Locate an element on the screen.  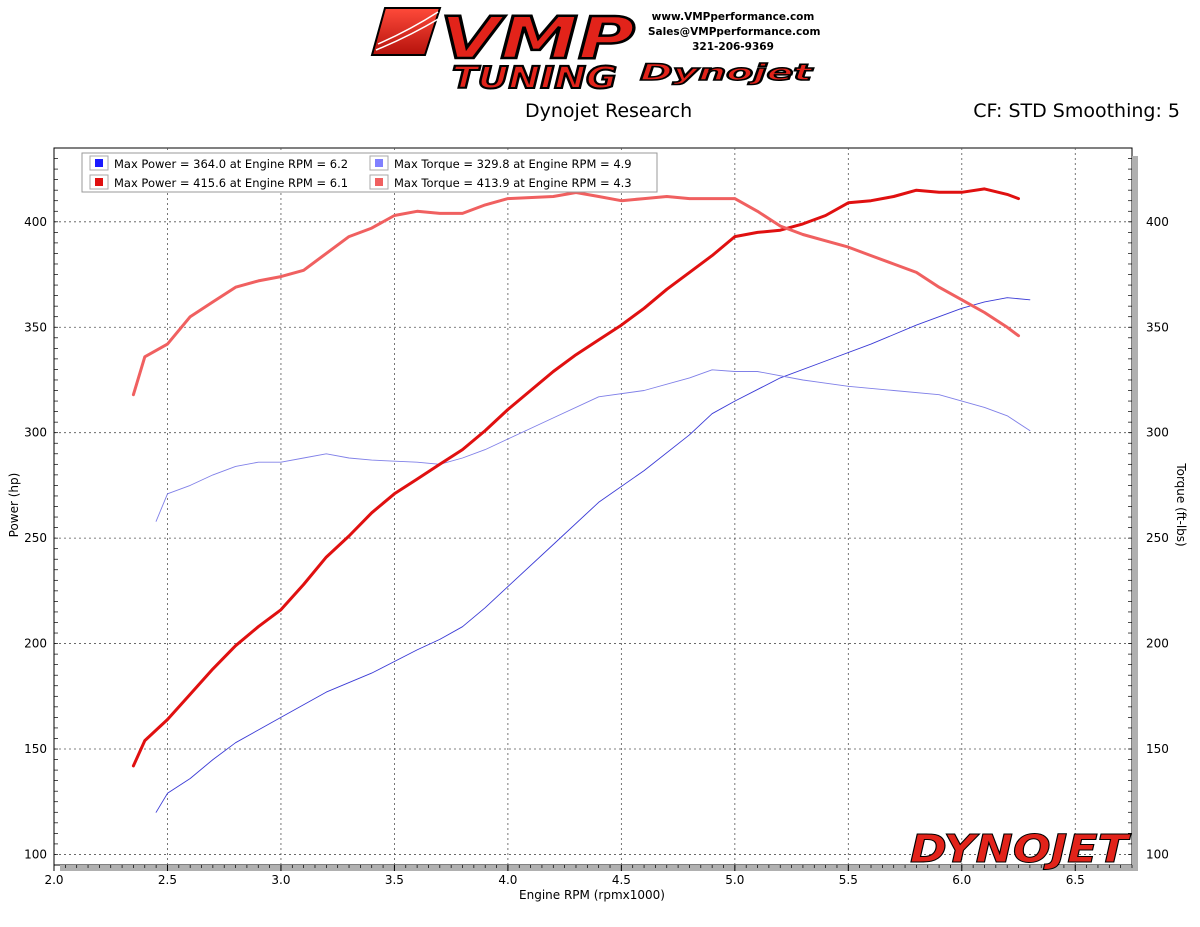
right-tick-label: 300 is located at coordinates (1157, 433).